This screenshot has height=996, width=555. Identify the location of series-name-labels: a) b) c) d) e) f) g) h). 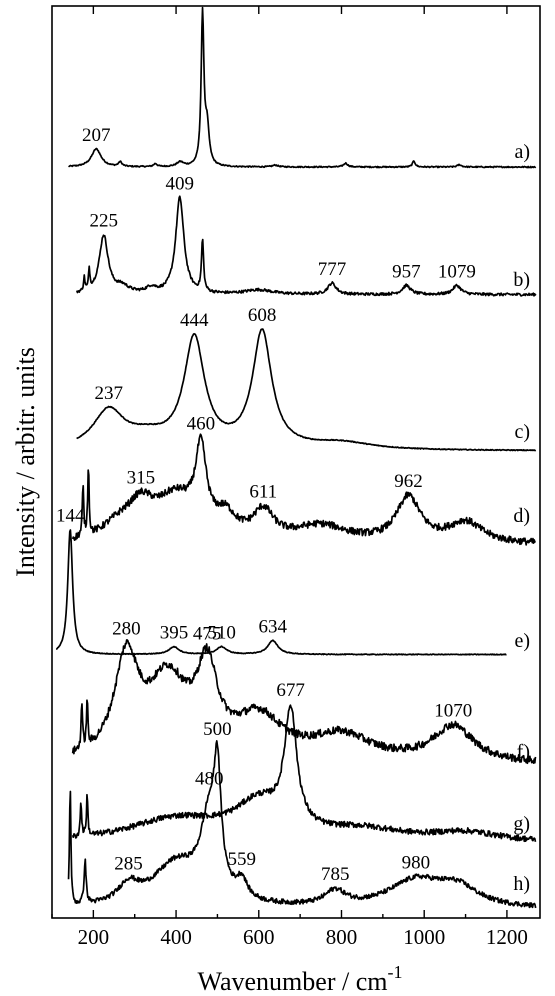
(521, 518).